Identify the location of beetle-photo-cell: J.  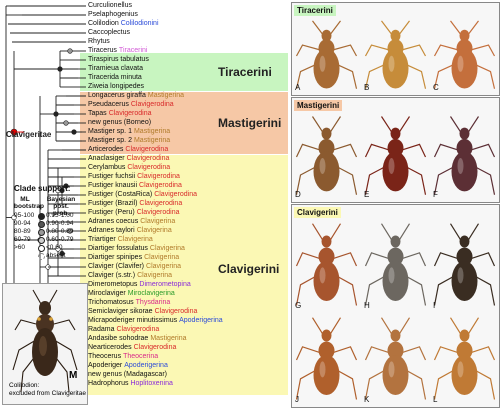
(326, 360).